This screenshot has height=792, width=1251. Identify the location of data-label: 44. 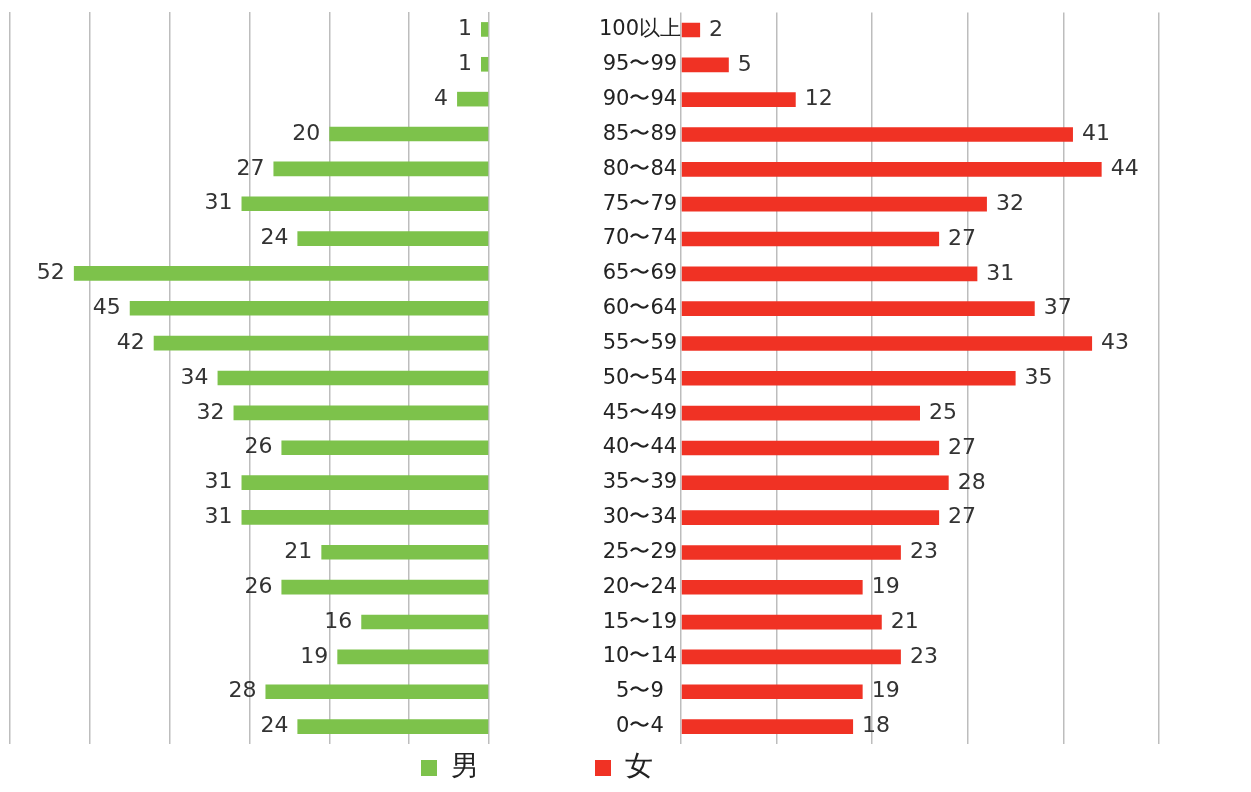
(1124, 168).